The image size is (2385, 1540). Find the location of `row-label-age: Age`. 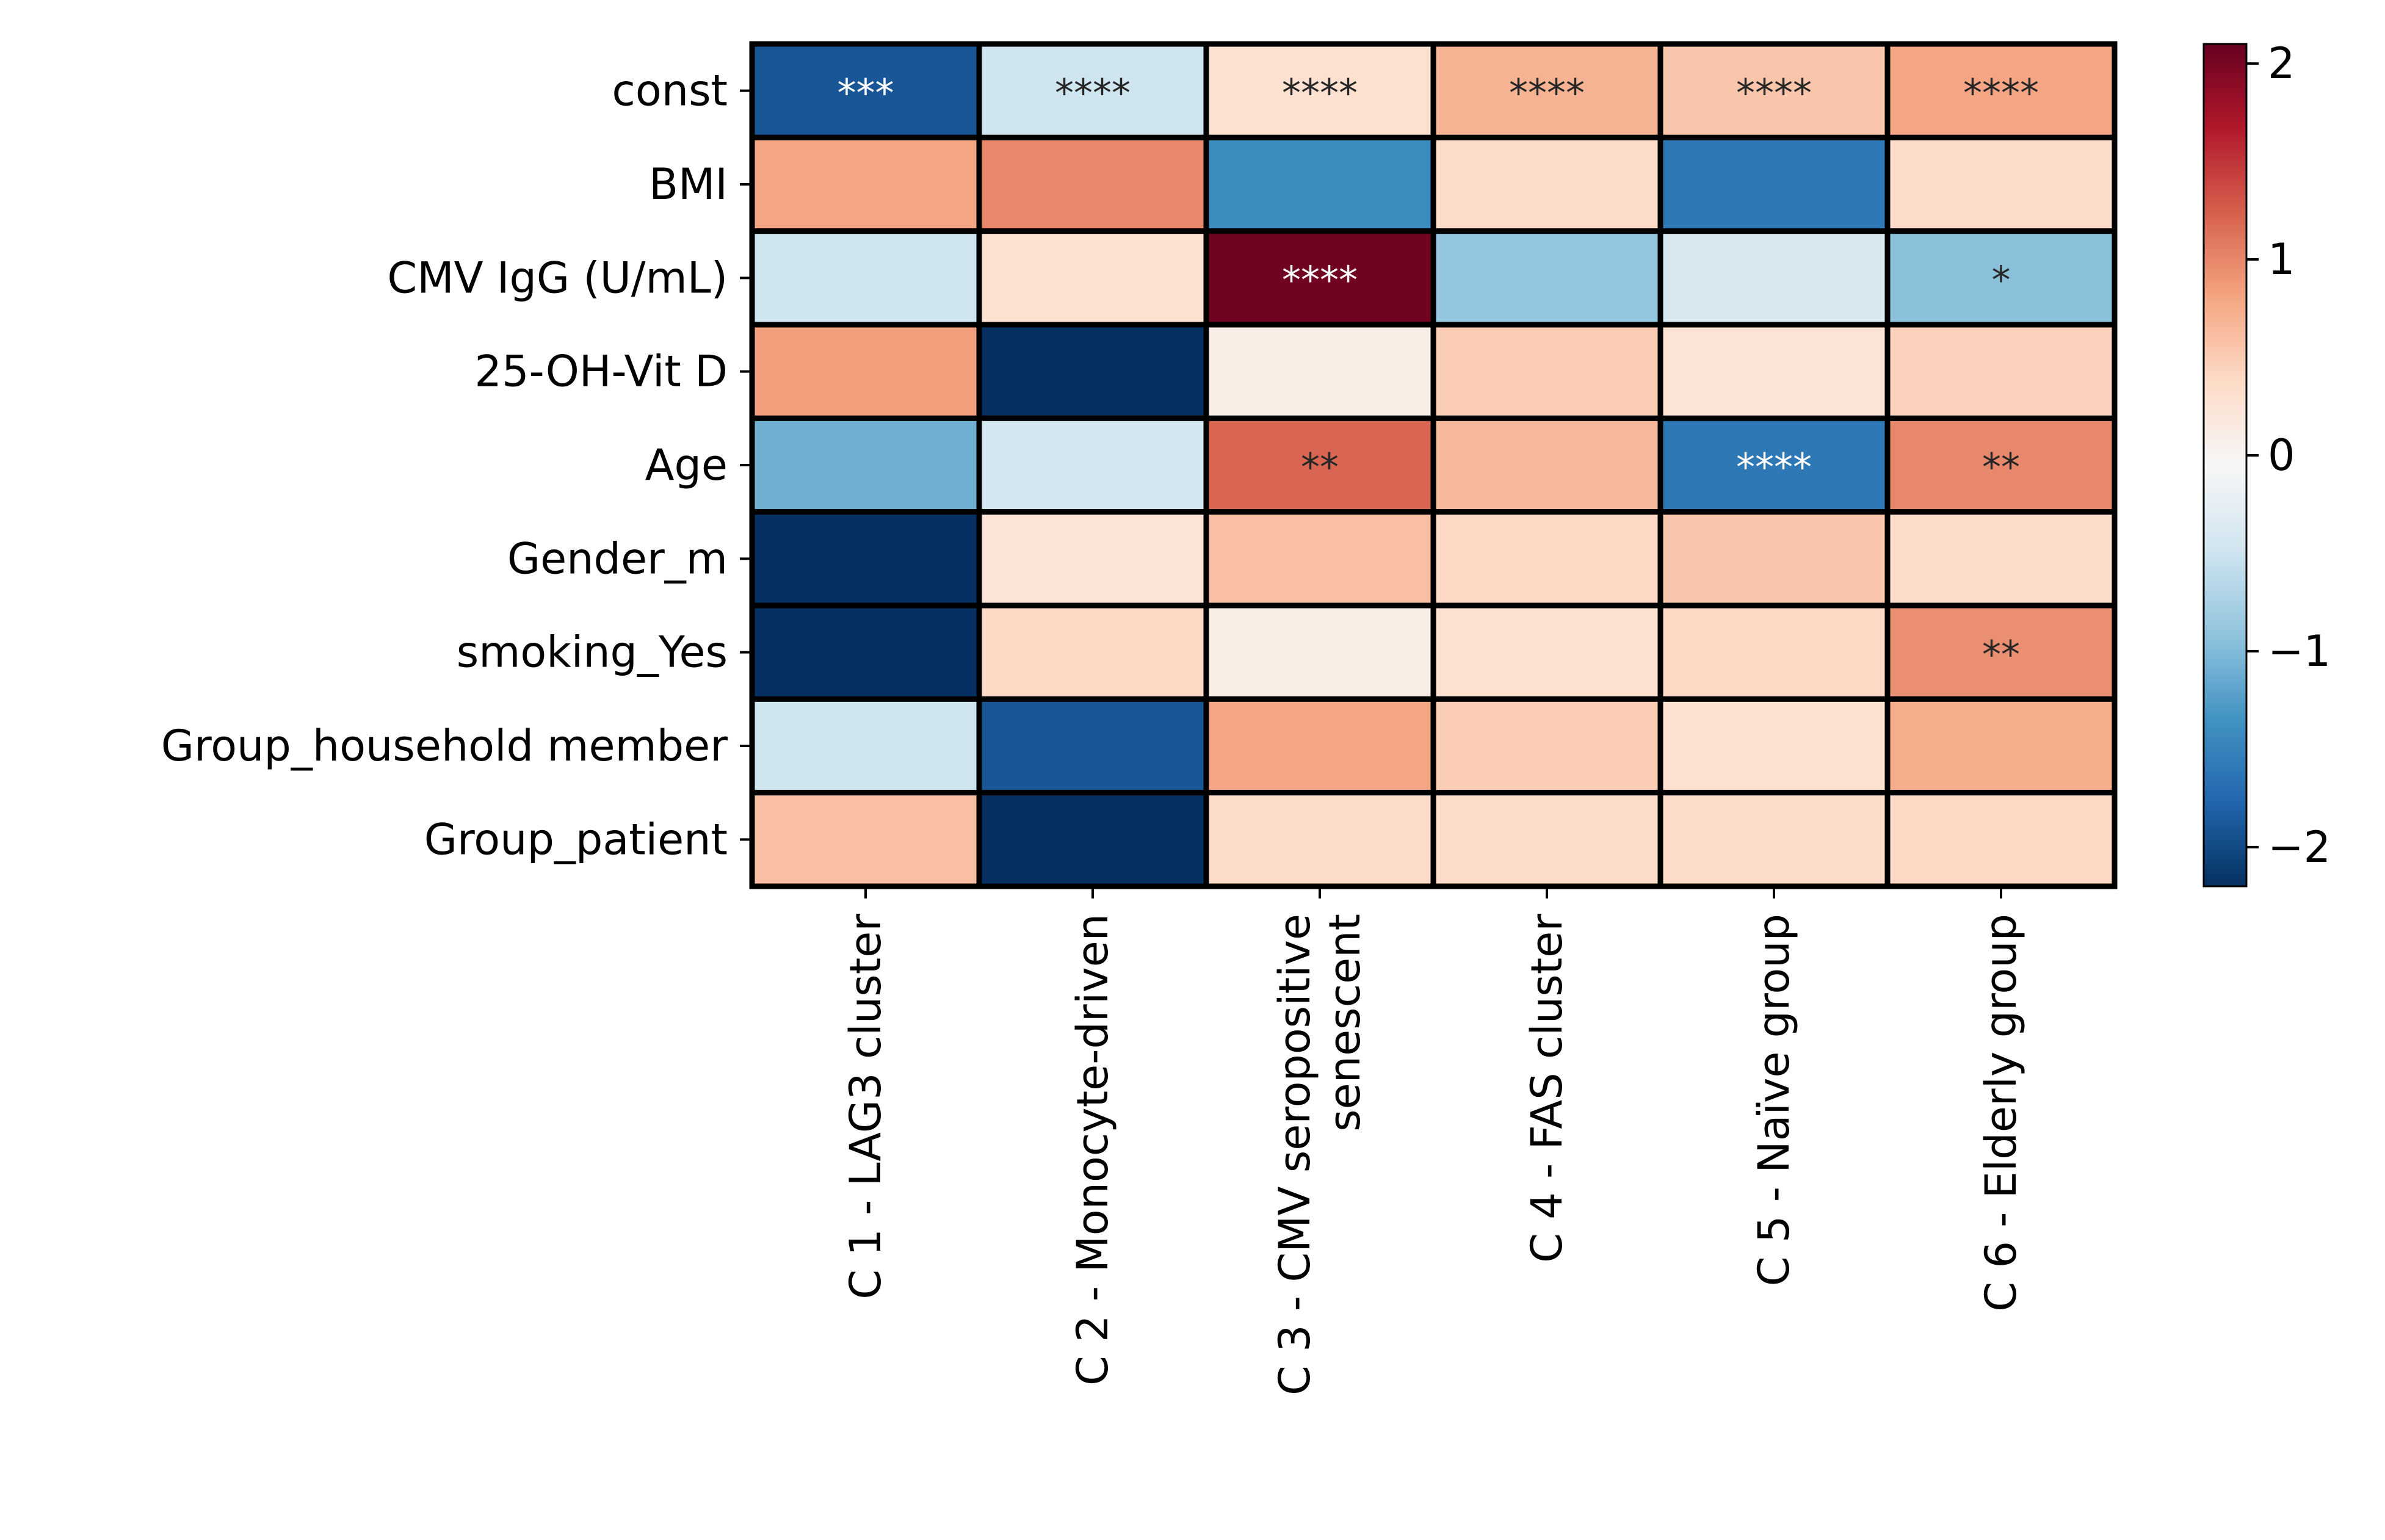

row-label-age: Age is located at coordinates (686, 465).